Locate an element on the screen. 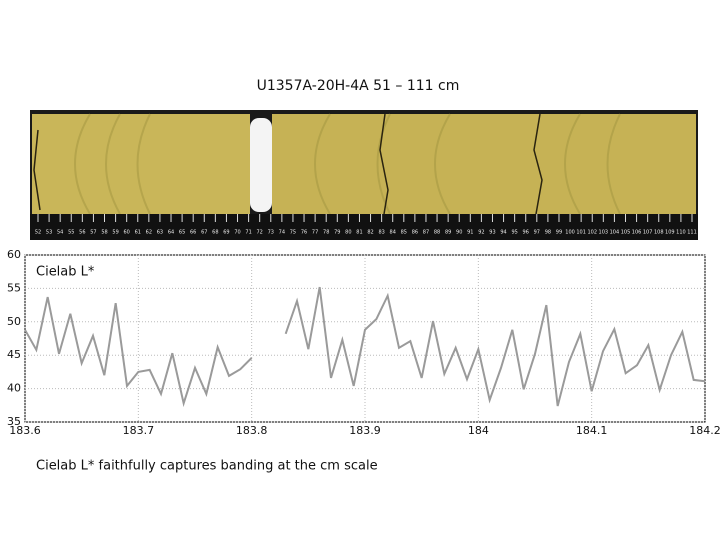  ruler-label: 67 is located at coordinates (204, 233).